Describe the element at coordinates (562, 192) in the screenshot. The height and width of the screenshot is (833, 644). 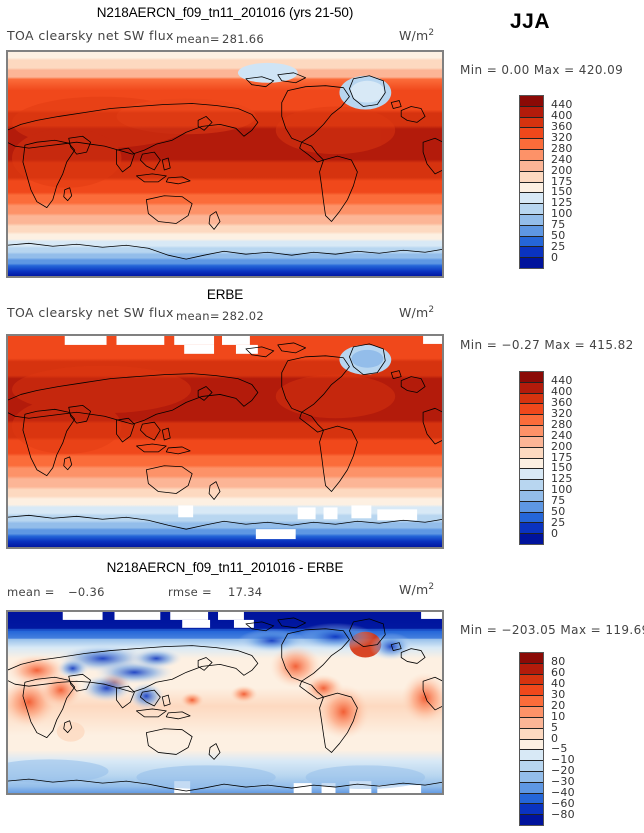
I see `colorbar-model-tick-8: 150` at that location.